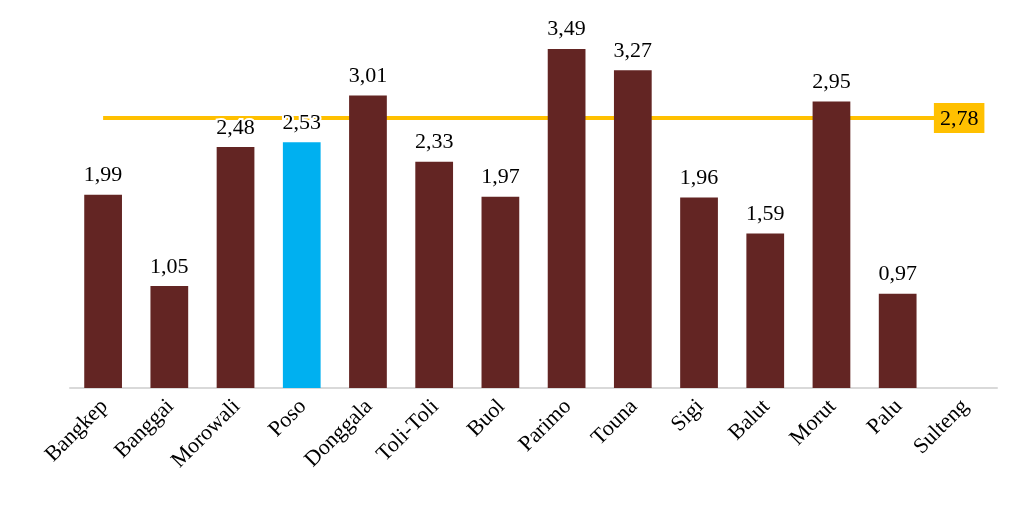  I want to click on data-label: 2,48, so click(235, 126).